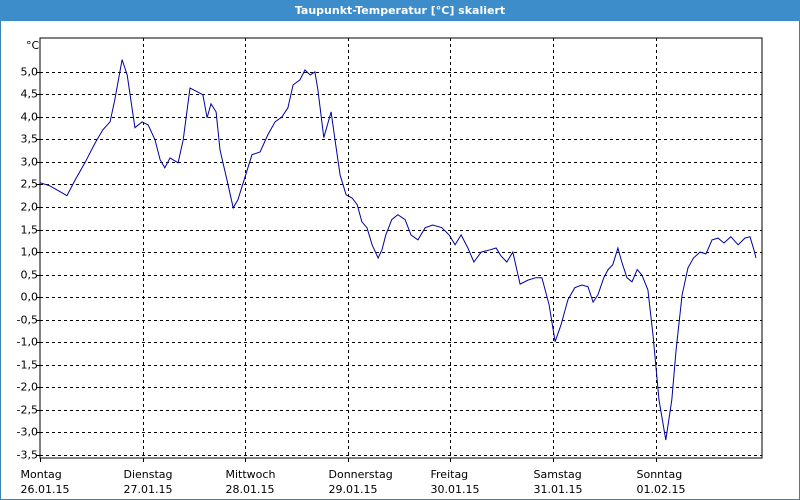 The width and height of the screenshot is (800, 500). I want to click on title-bar, so click(400, 10).